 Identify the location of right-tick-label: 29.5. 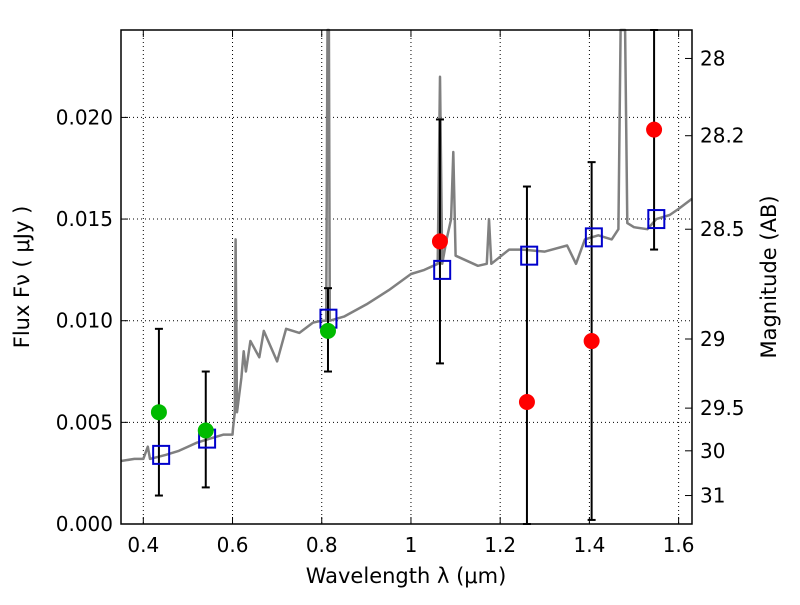
(722, 408).